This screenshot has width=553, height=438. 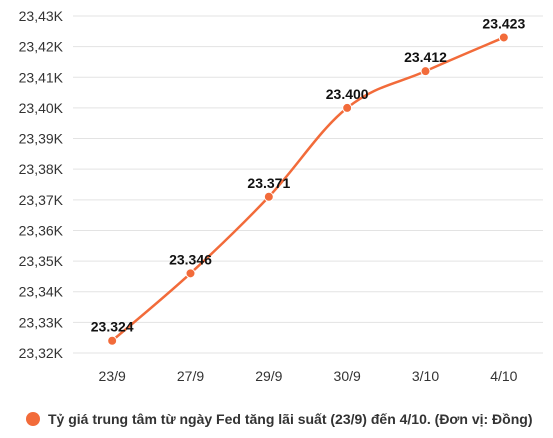 I want to click on x-axis-ticks: 23/9 27/9 29/9 30/9 3/10 4/10, so click(x=308, y=376).